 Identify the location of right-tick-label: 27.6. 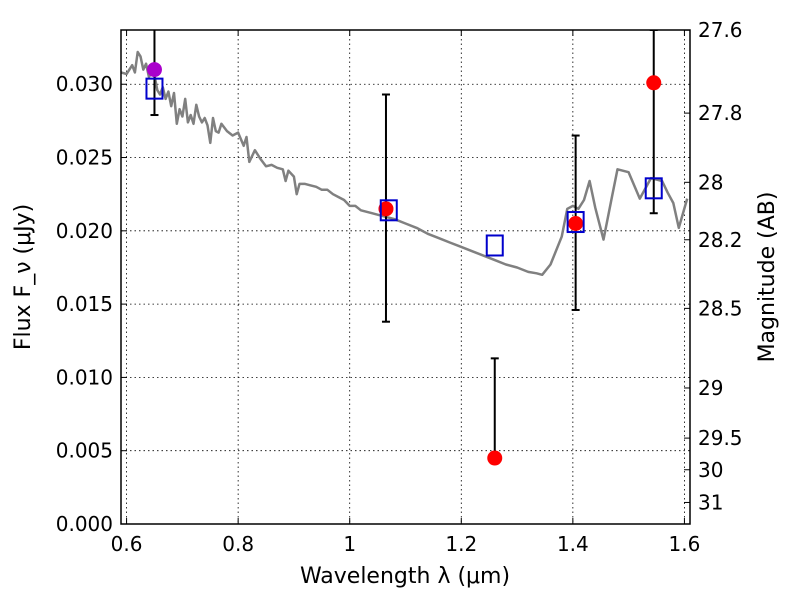
(720, 30).